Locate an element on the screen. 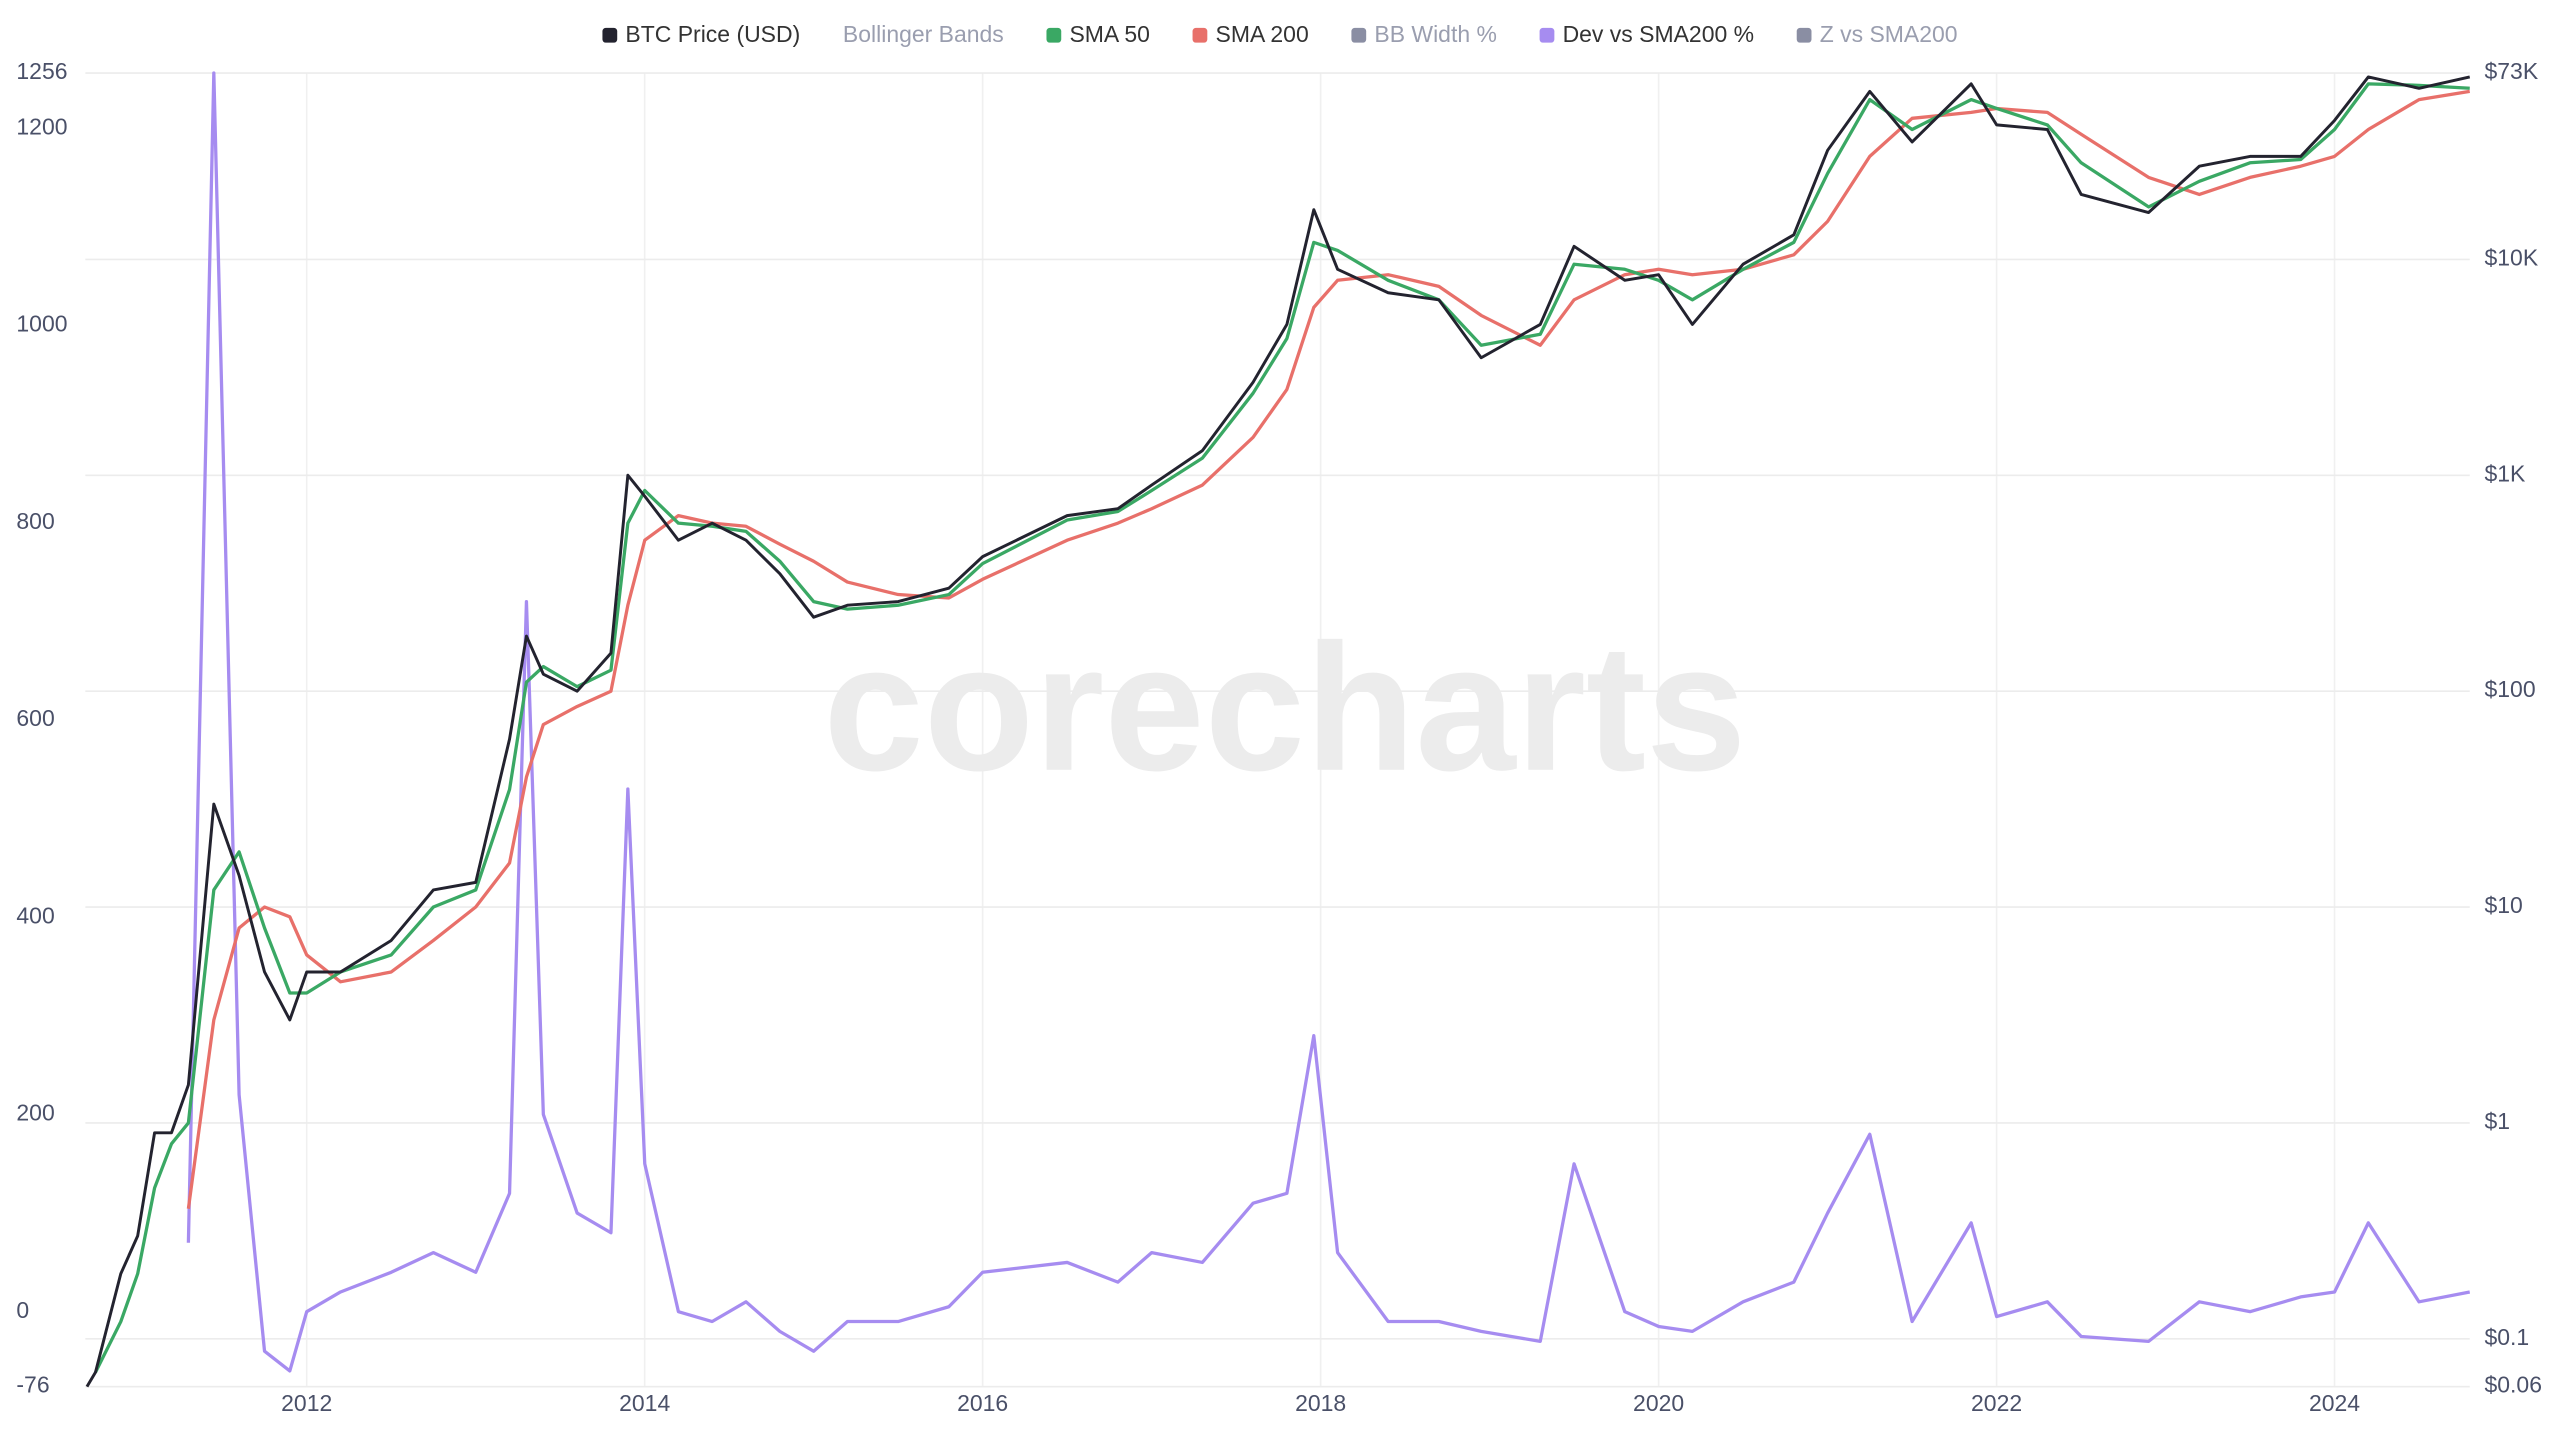  y2-tick-label: $1K is located at coordinates (2506, 473).